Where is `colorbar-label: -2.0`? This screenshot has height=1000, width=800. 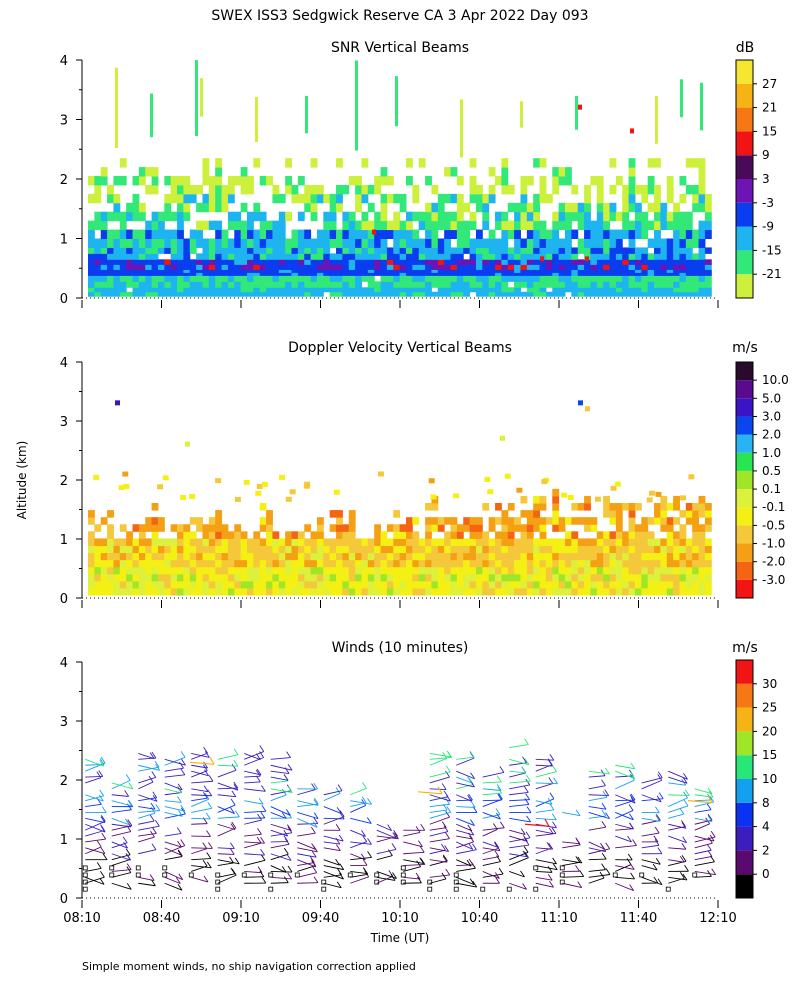
colorbar-label: -2.0 is located at coordinates (773, 562).